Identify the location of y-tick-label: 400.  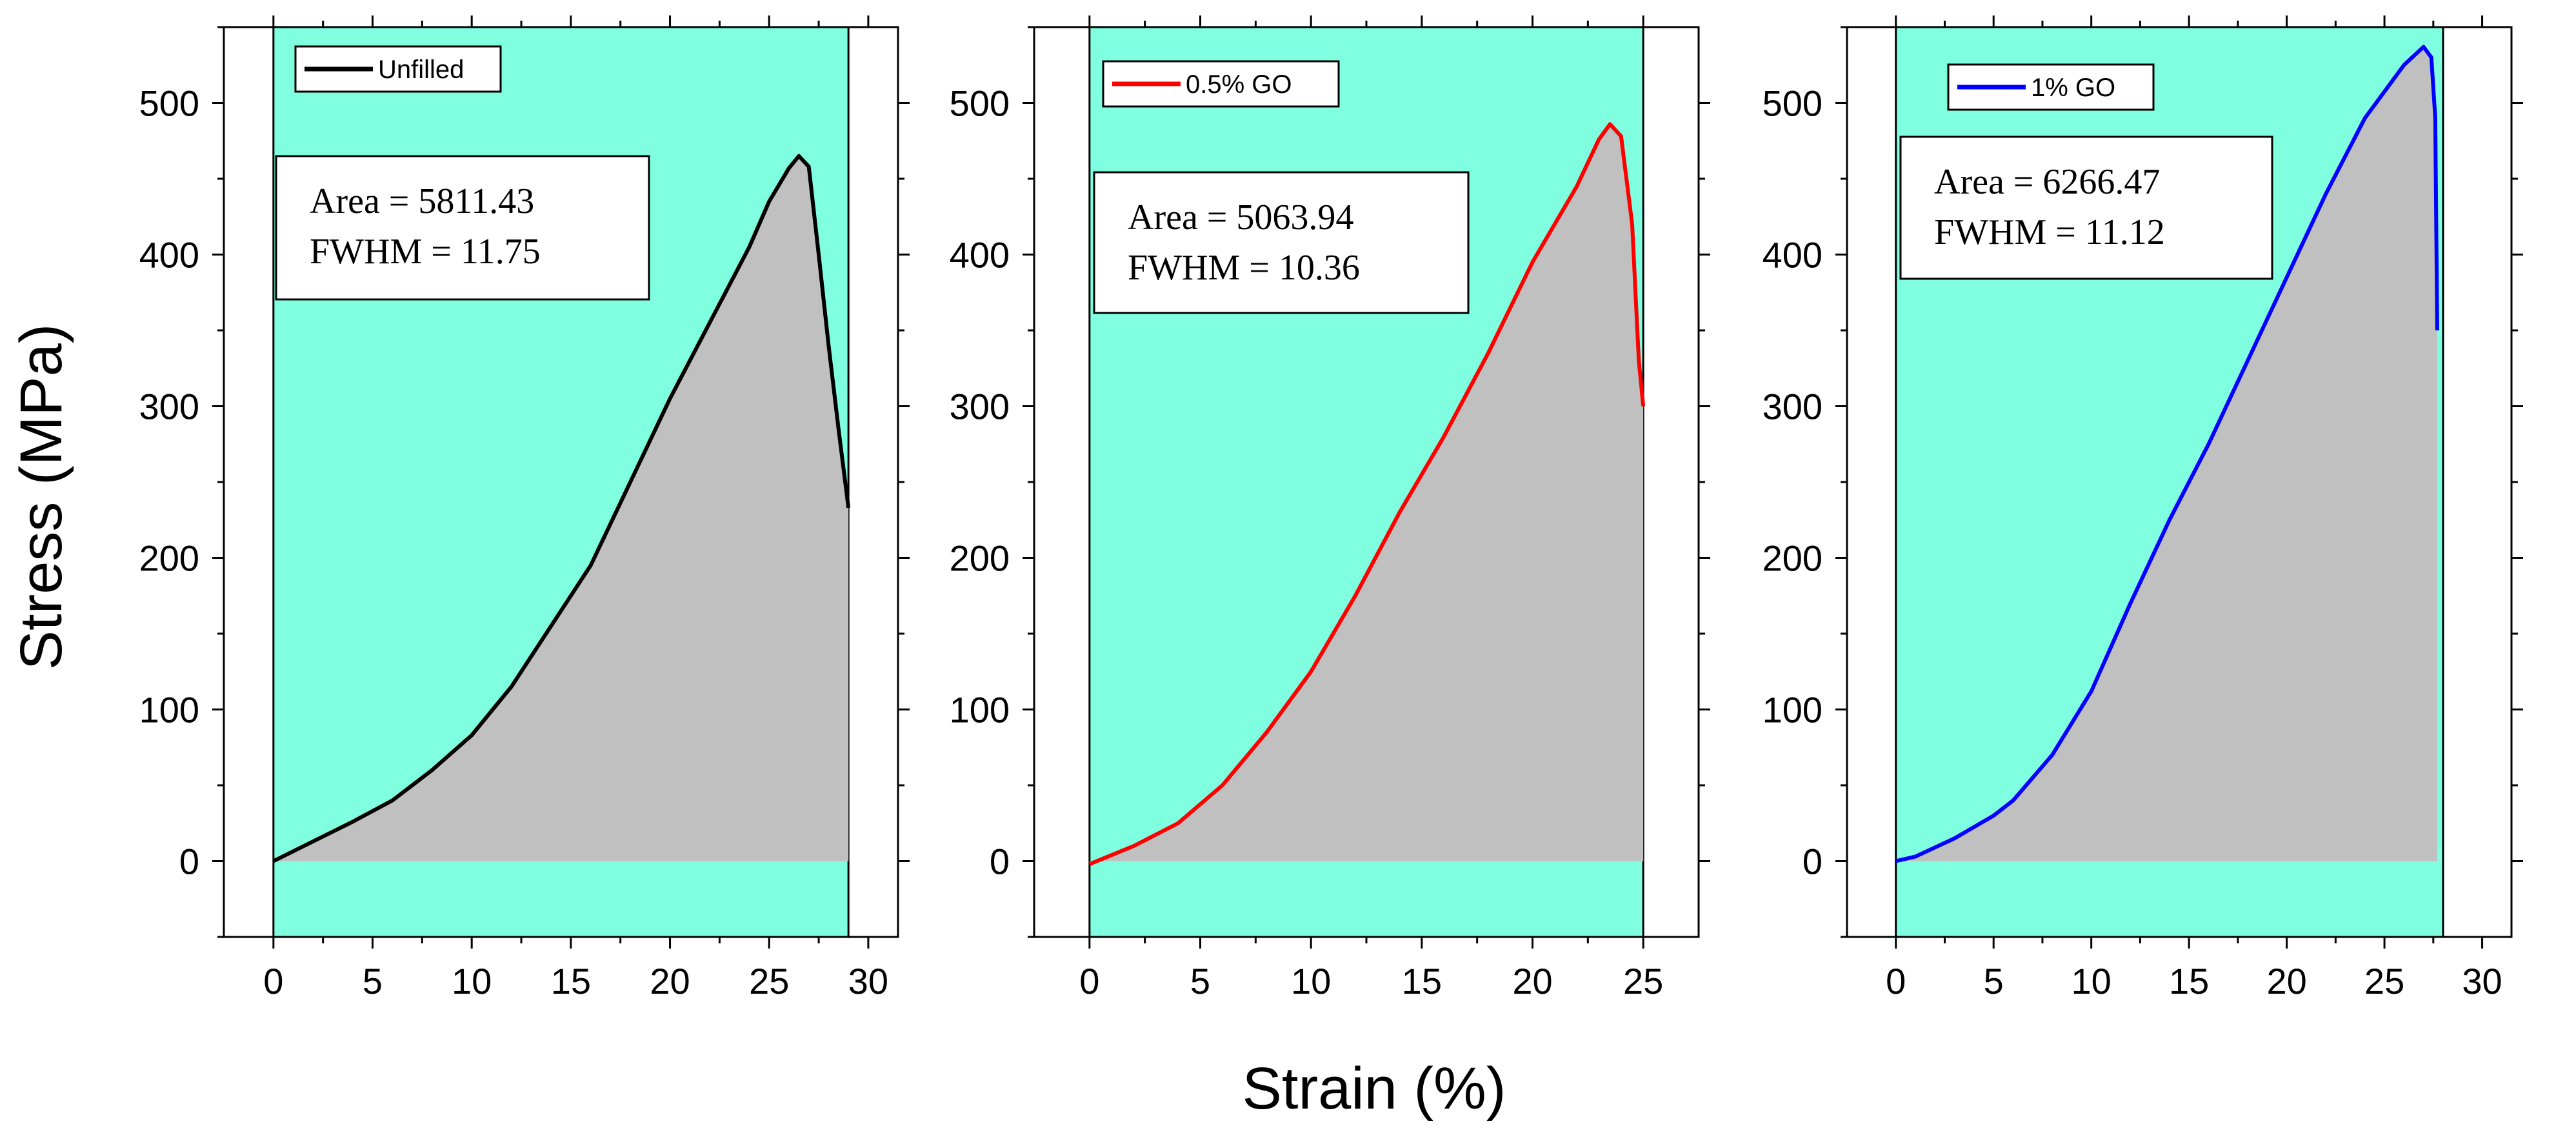
(980, 256).